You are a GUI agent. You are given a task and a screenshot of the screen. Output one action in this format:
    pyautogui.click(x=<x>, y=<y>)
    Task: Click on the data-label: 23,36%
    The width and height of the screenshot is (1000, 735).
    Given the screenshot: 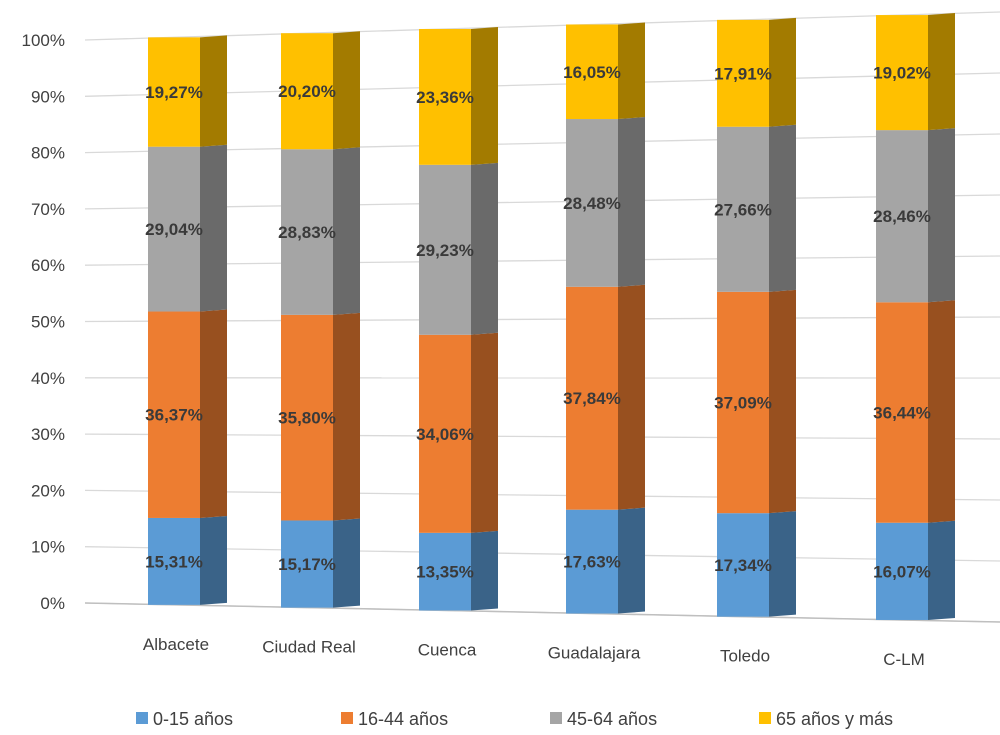 What is the action you would take?
    pyautogui.click(x=445, y=97)
    